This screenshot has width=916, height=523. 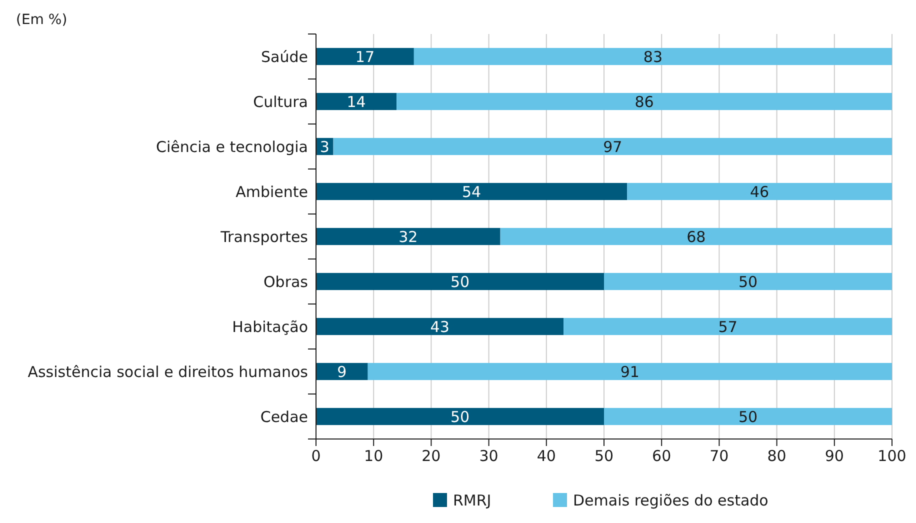 I want to click on y-tick-label: Ciência e tecnologia, so click(x=232, y=147).